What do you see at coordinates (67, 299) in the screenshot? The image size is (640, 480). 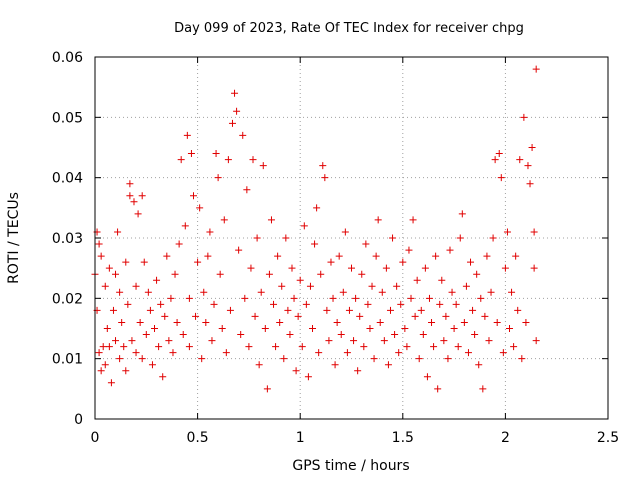 I see `y-tick-label: 0.02` at bounding box center [67, 299].